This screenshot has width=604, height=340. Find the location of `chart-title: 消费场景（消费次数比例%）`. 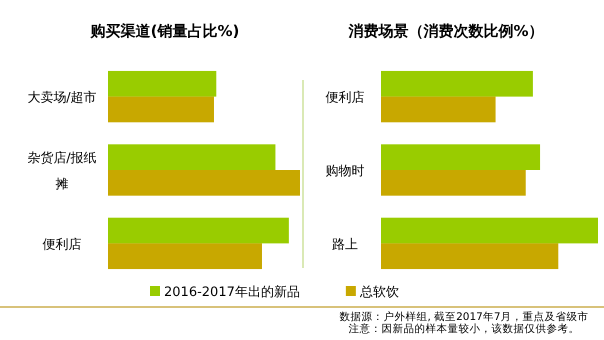

chart-title: 消费场景（消费次数比例%） is located at coordinates (445, 31).